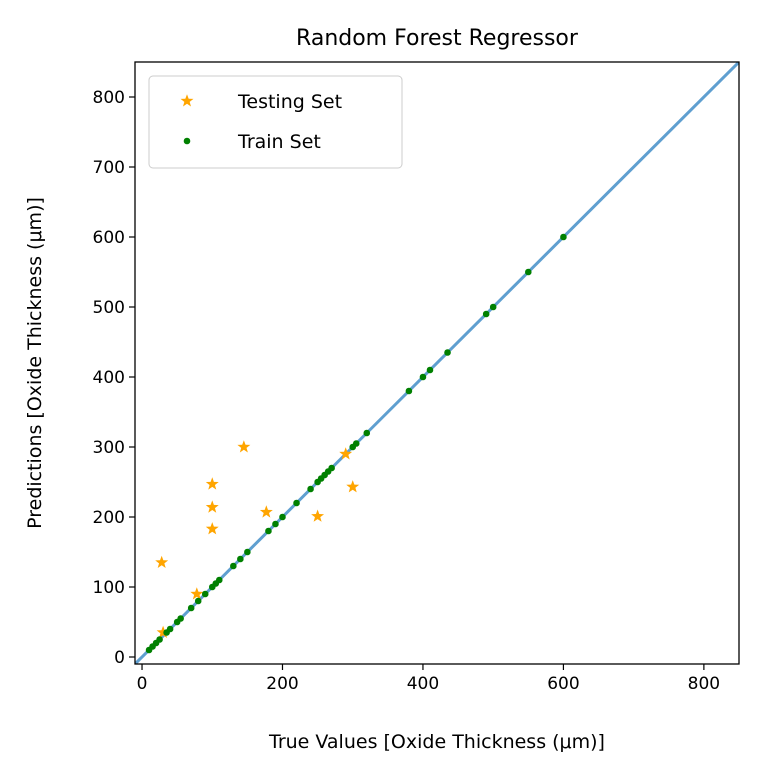  What do you see at coordinates (109, 448) in the screenshot?
I see `y-tick-label: 300` at bounding box center [109, 448].